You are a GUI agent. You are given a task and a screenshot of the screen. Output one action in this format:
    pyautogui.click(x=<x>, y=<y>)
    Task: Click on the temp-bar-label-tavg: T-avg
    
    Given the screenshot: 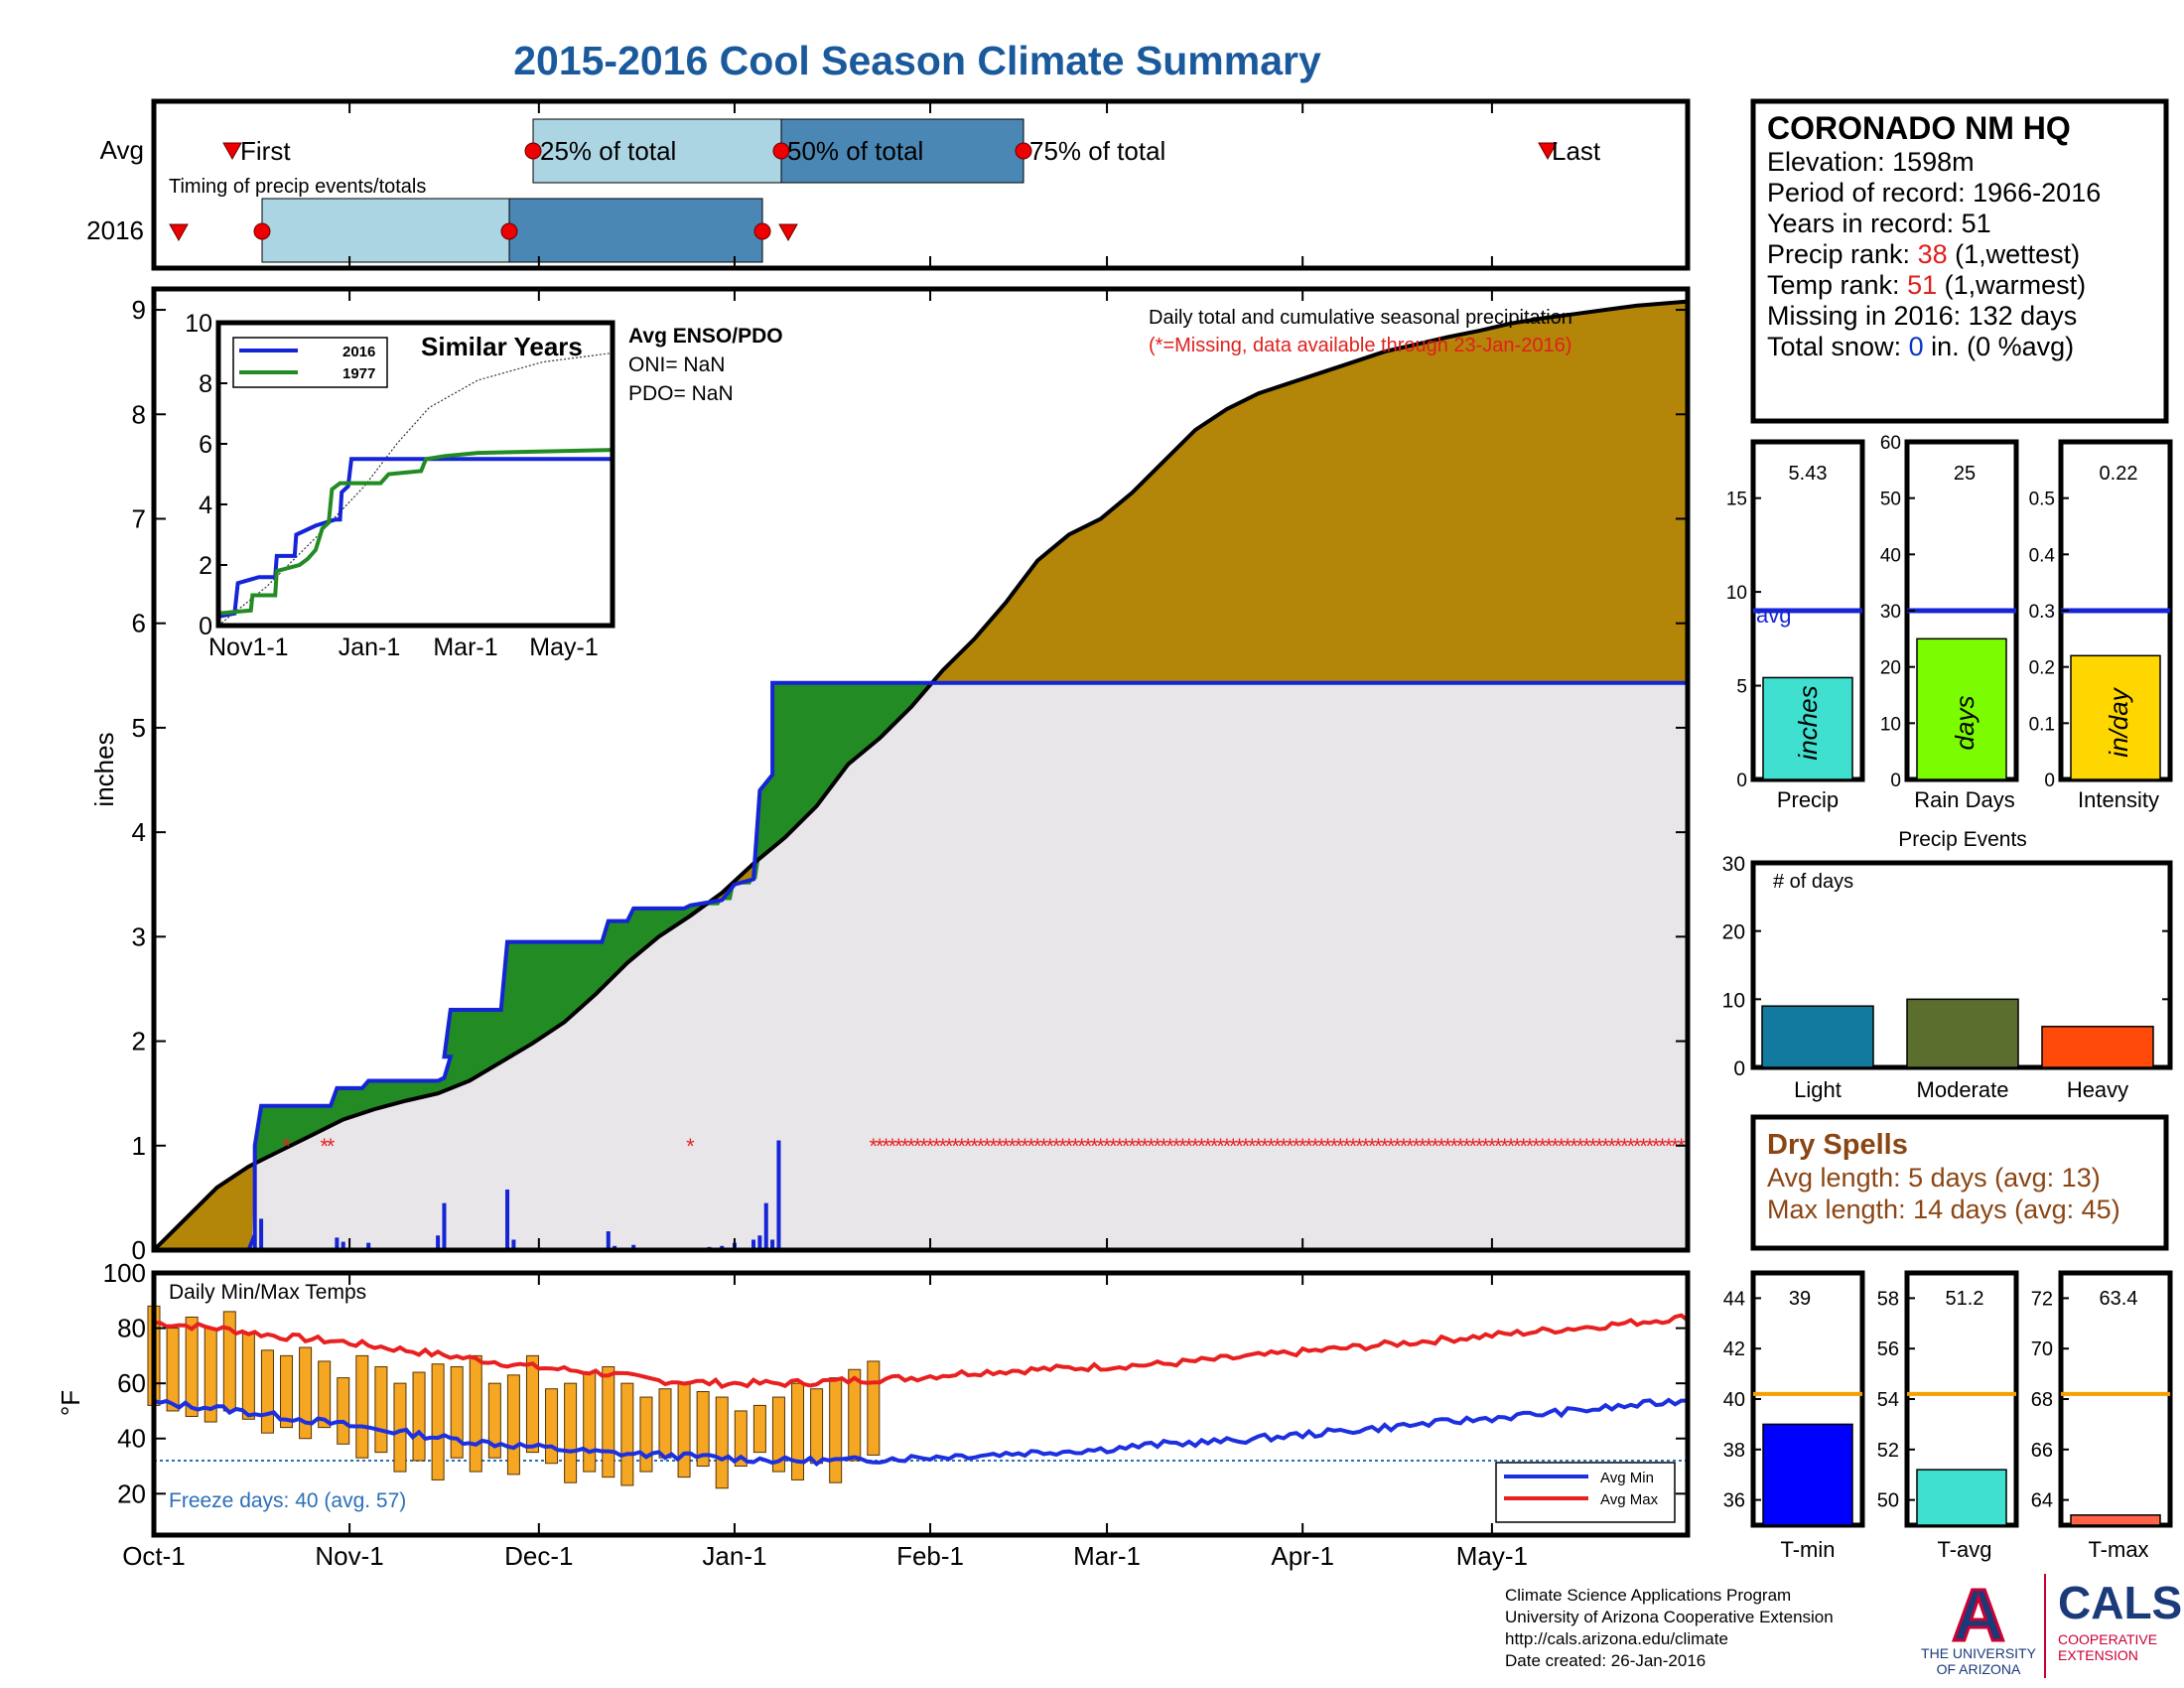 What is the action you would take?
    pyautogui.click(x=1964, y=1549)
    